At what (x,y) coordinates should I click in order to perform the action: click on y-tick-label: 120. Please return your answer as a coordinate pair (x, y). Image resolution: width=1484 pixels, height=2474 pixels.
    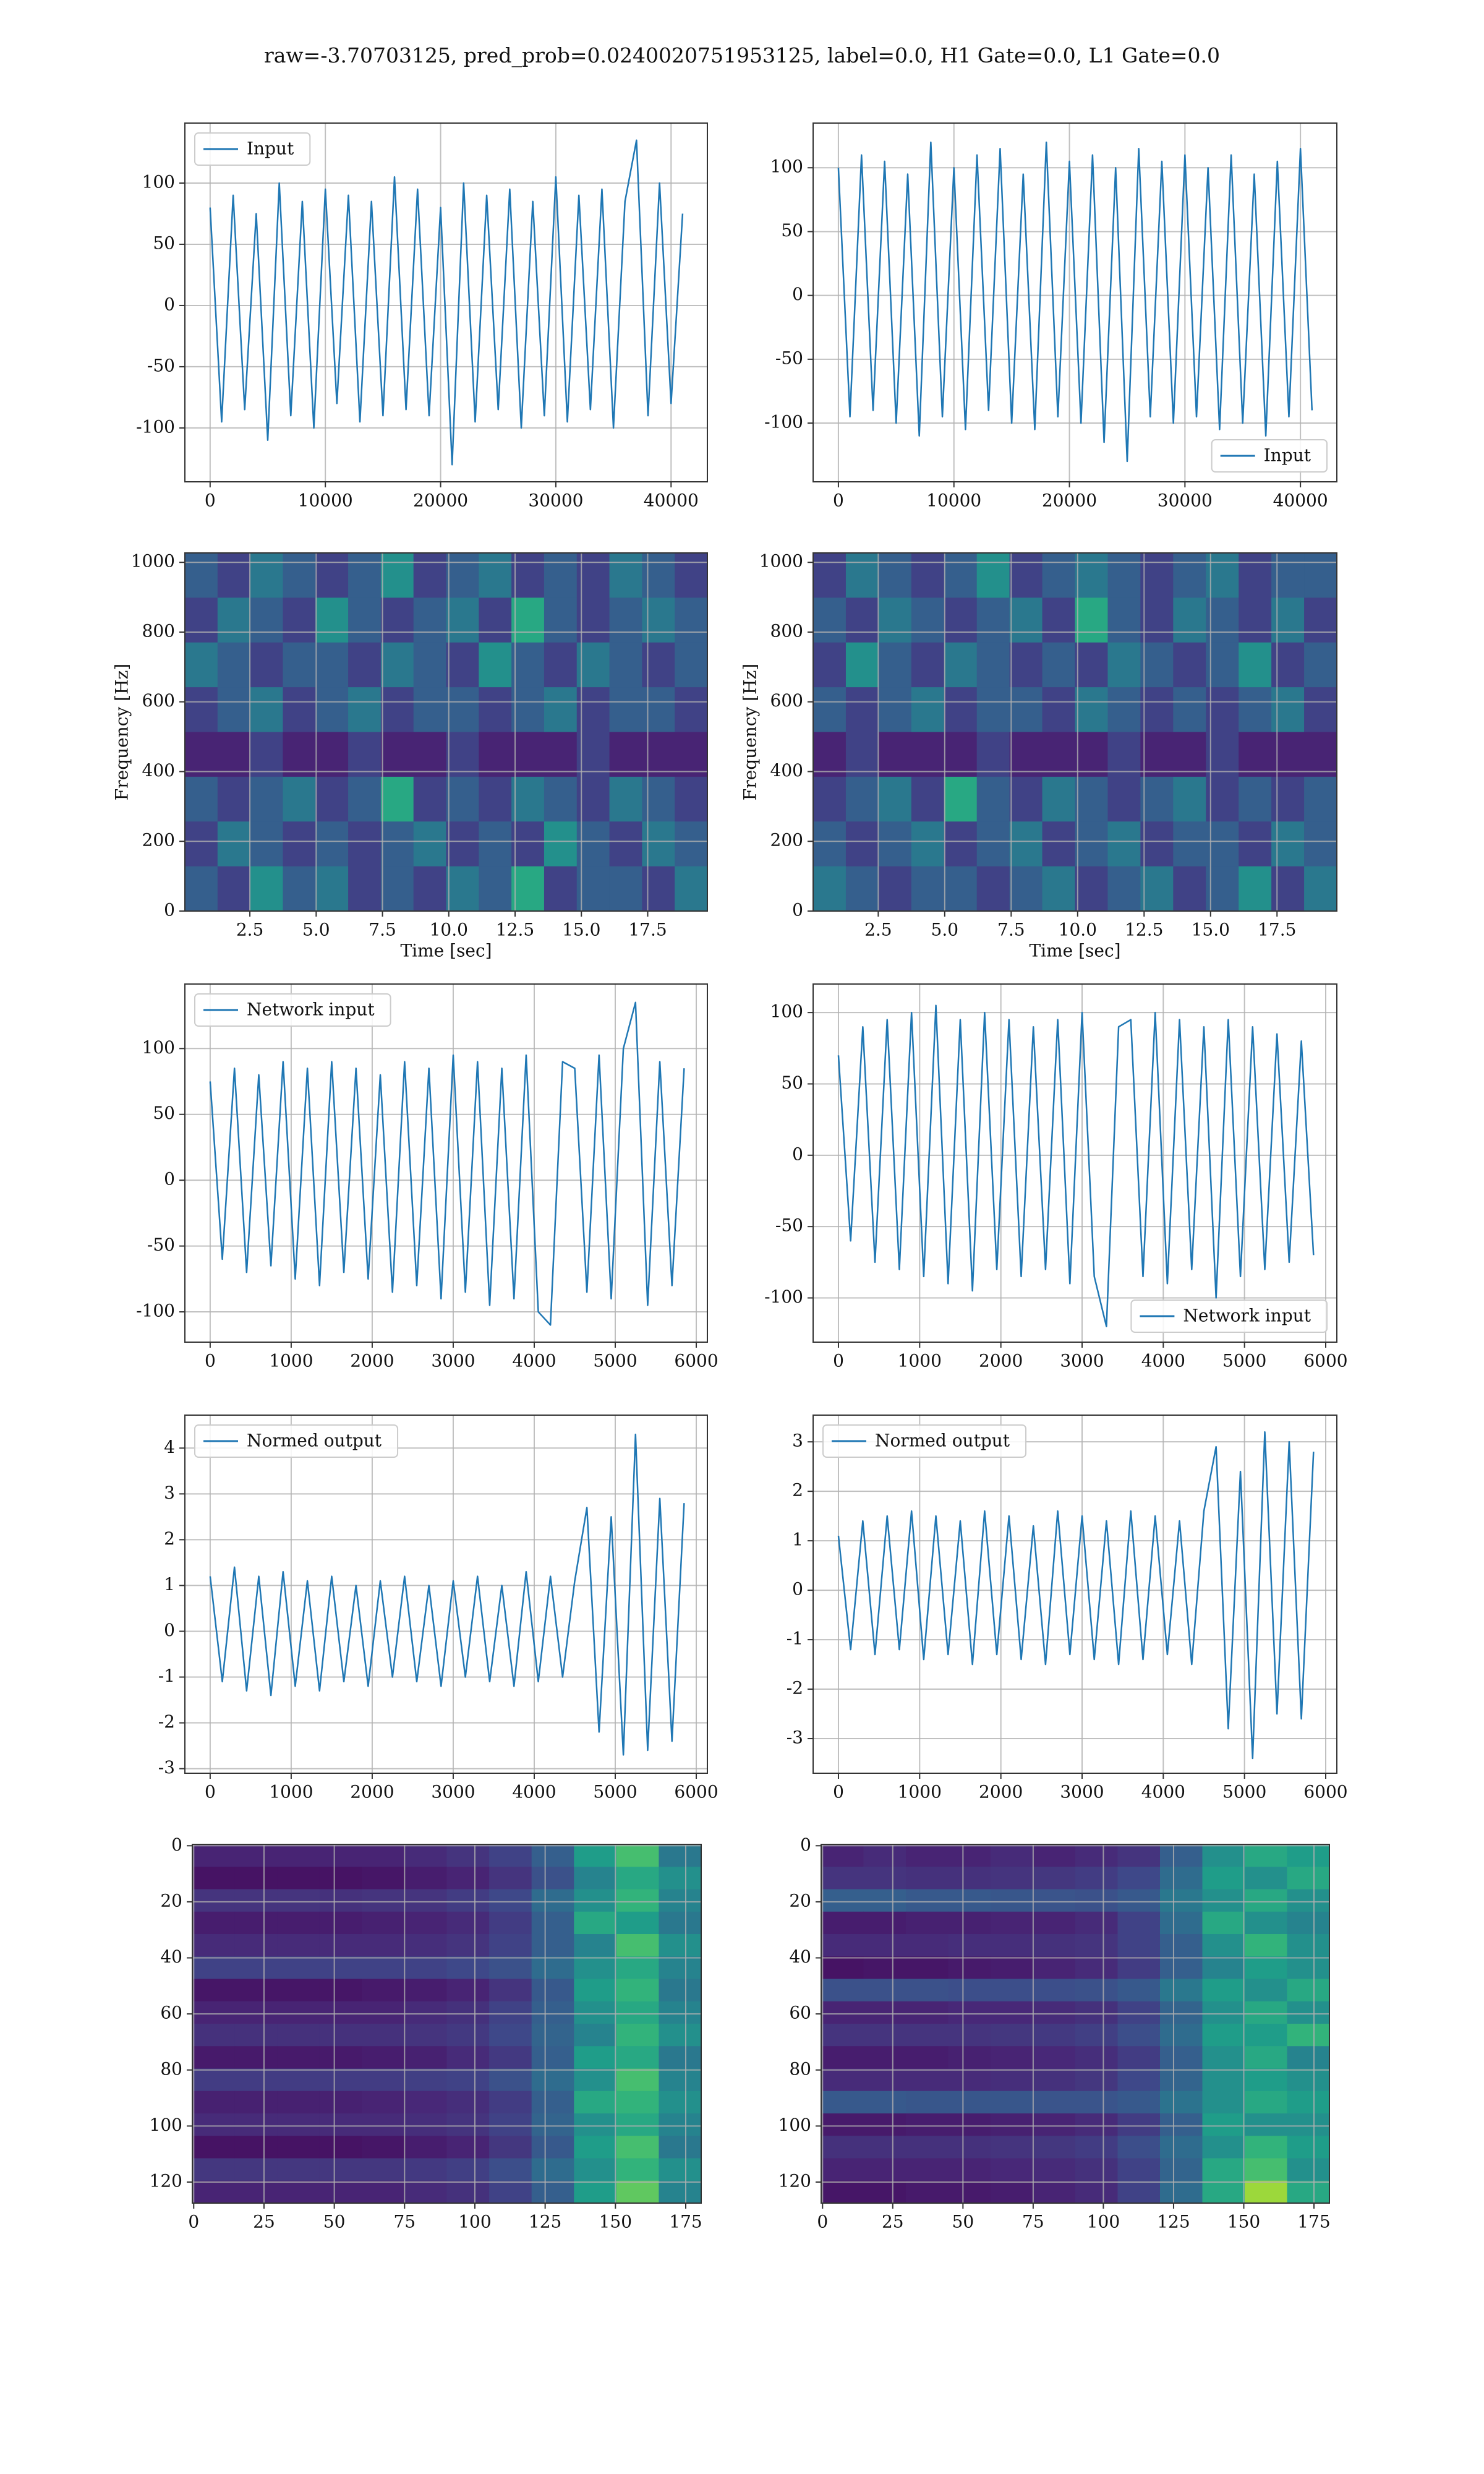
    Looking at the image, I should click on (166, 2181).